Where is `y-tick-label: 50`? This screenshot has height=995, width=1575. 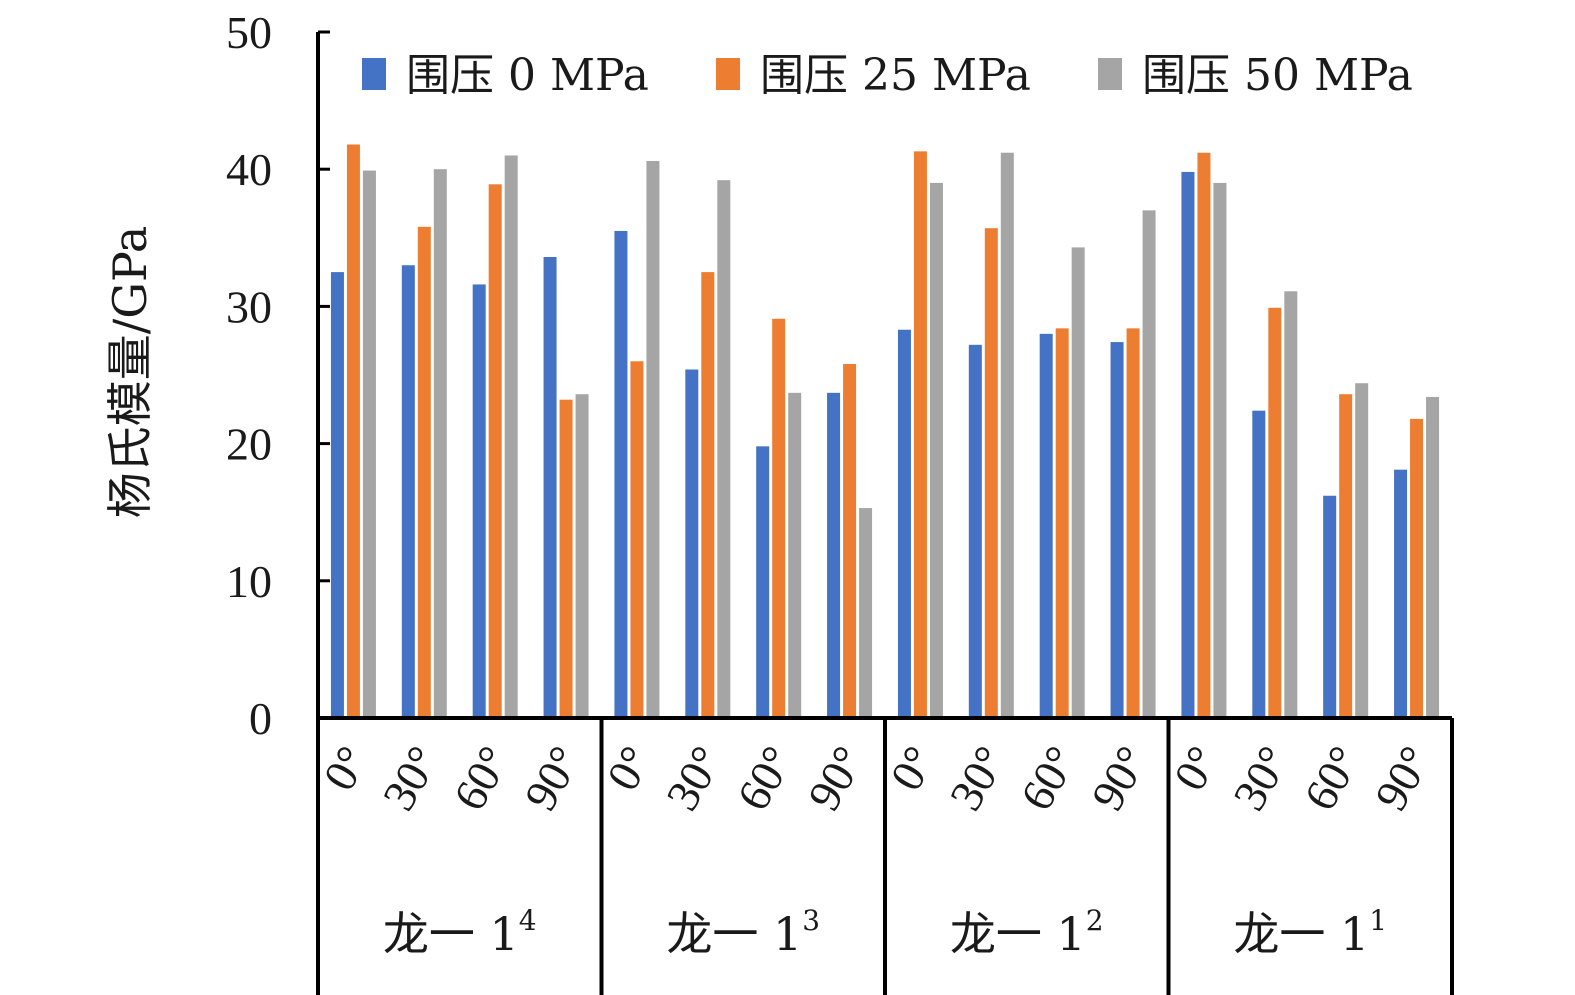 y-tick-label: 50 is located at coordinates (249, 32).